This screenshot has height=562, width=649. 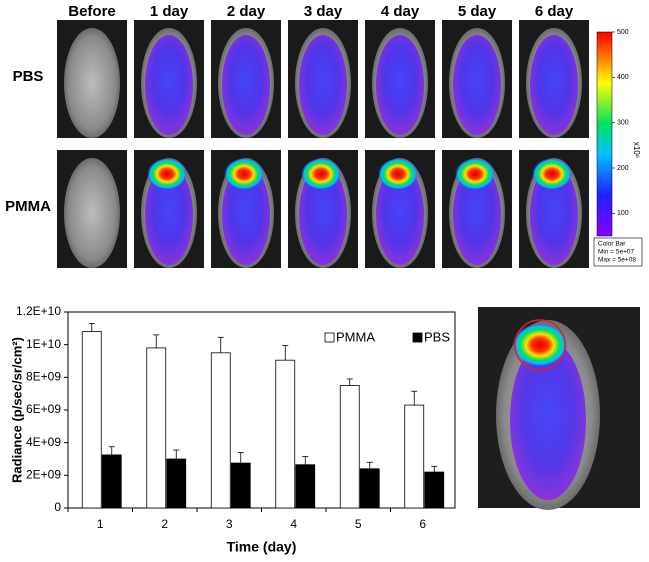 I want to click on colorbar, so click(x=604, y=134).